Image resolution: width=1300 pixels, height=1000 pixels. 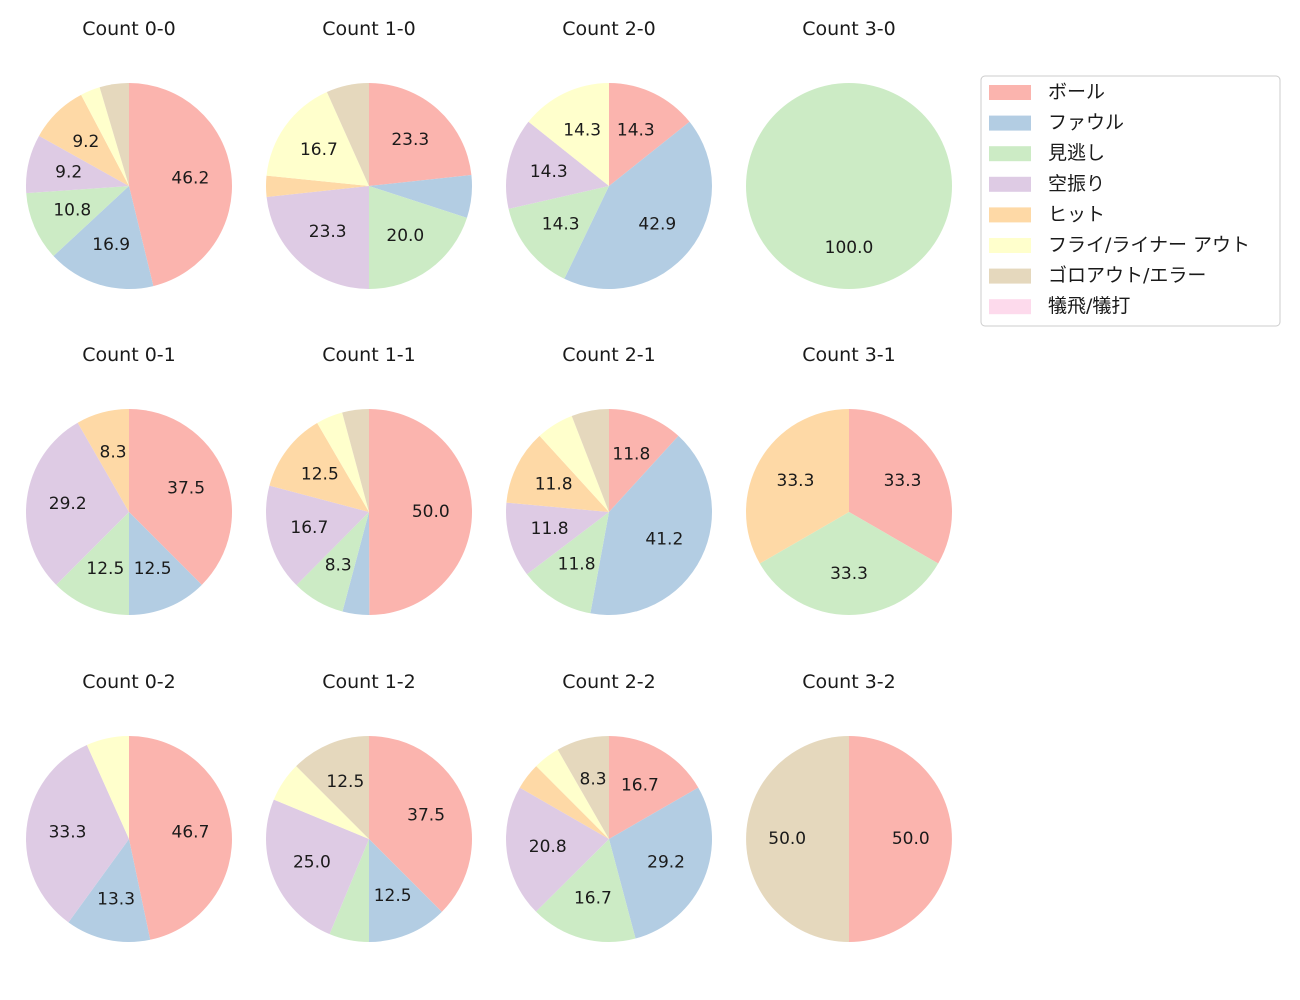 I want to click on pie-chart: Count 0-0 46.2 16.910.8 9.2 9.2, so click(x=128, y=154).